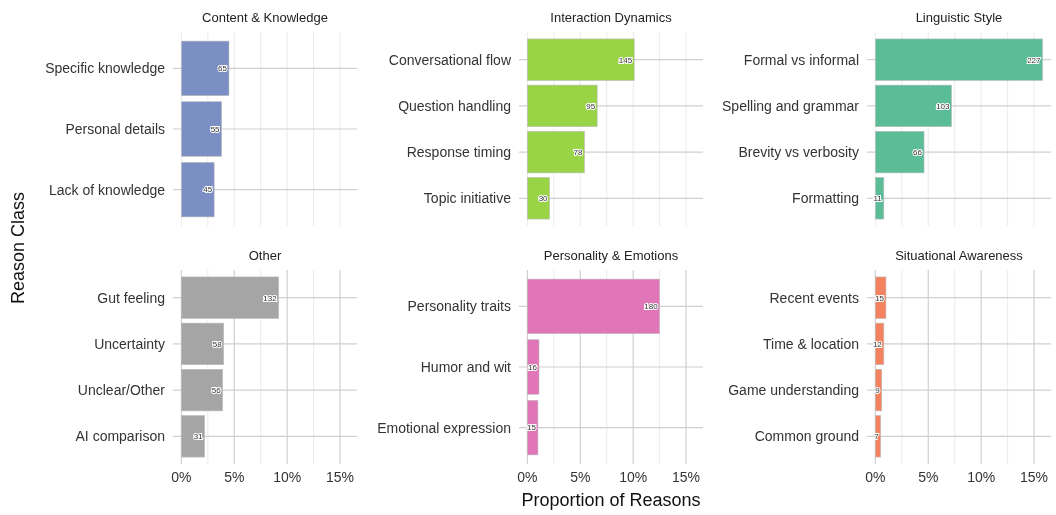 Image resolution: width=1056 pixels, height=515 pixels. Describe the element at coordinates (791, 105) in the screenshot. I see `y-tick-label: Spelling and grammar` at that location.